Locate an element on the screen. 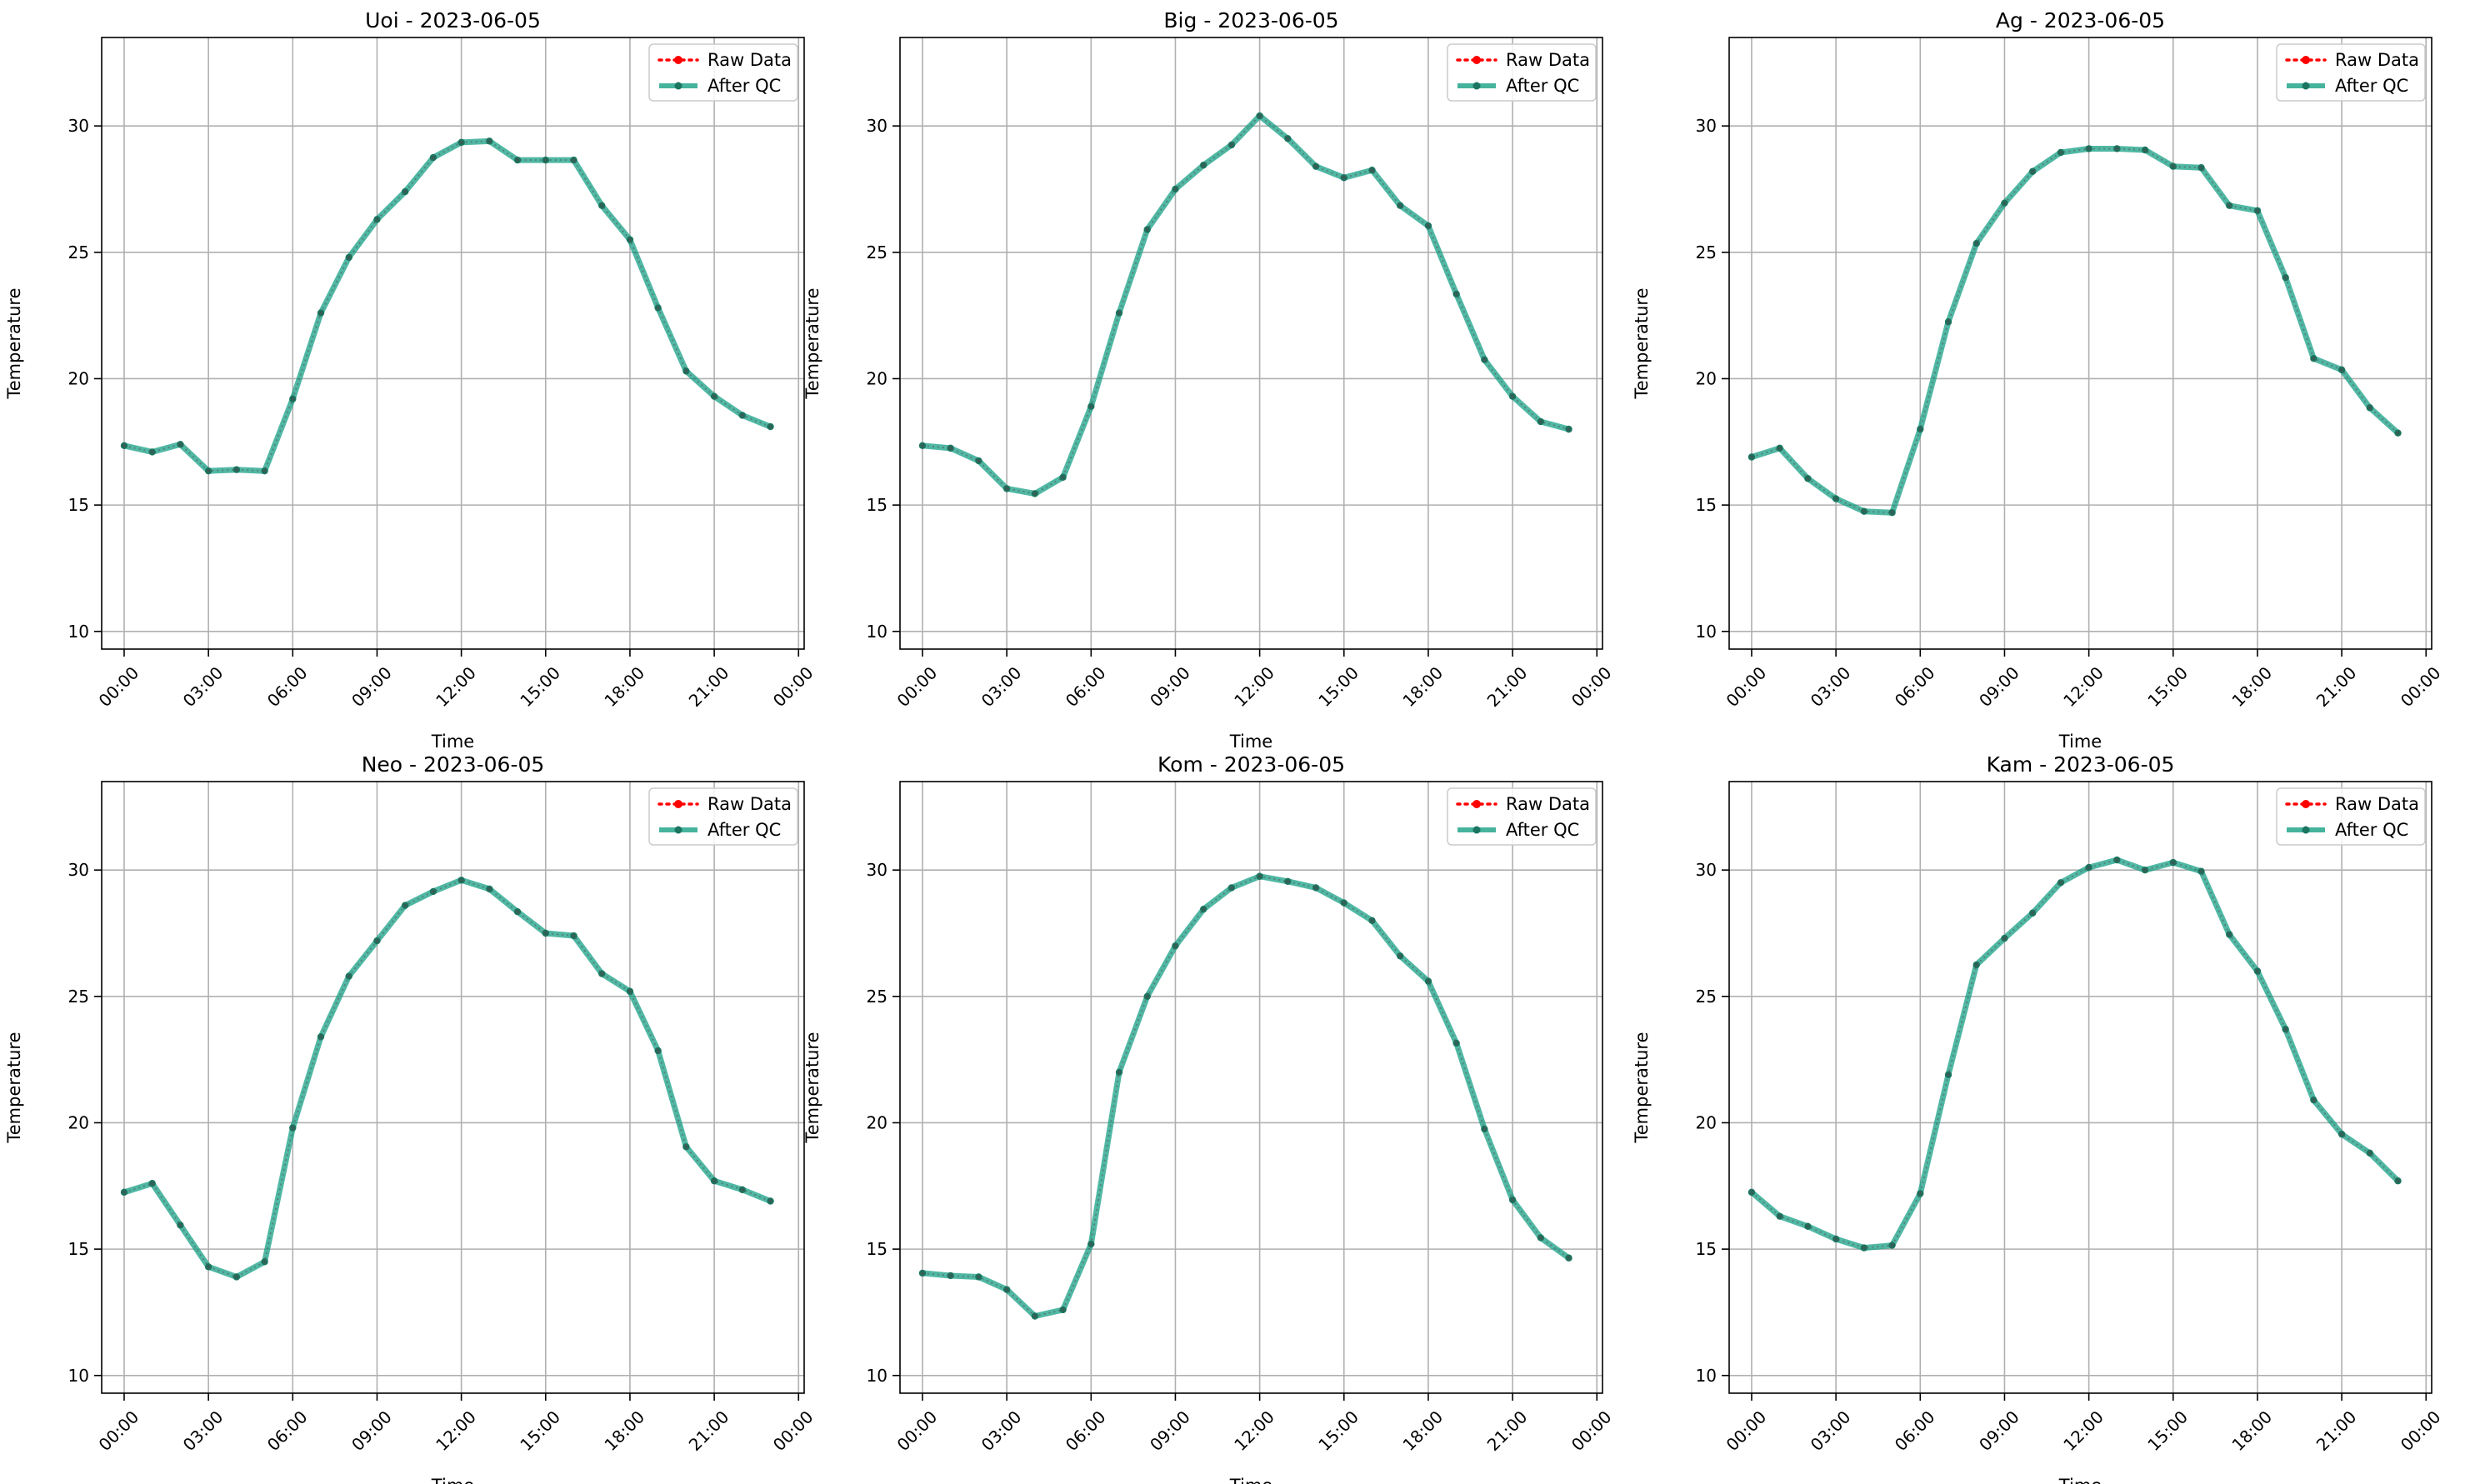 The height and width of the screenshot is (1484, 2485). legend: Raw Data After QC is located at coordinates (723, 72).